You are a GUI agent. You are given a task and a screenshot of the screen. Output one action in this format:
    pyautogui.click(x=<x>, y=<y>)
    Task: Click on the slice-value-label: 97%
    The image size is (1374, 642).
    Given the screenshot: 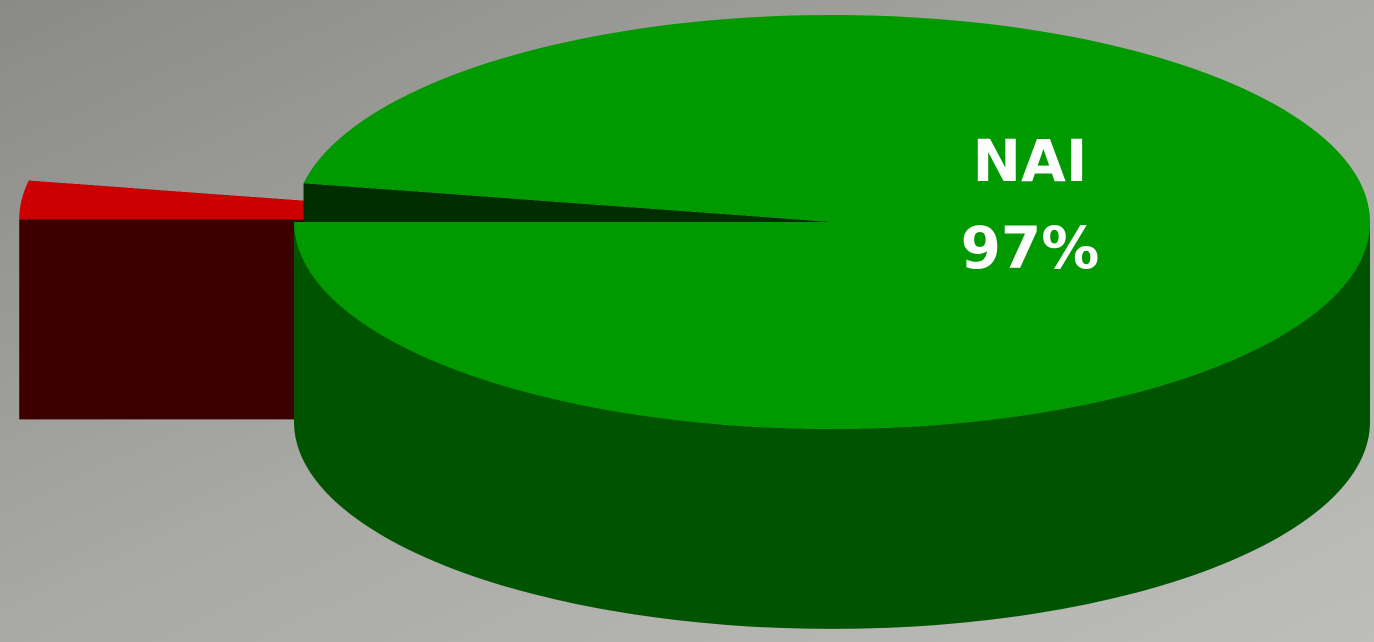 What is the action you would take?
    pyautogui.click(x=1030, y=248)
    